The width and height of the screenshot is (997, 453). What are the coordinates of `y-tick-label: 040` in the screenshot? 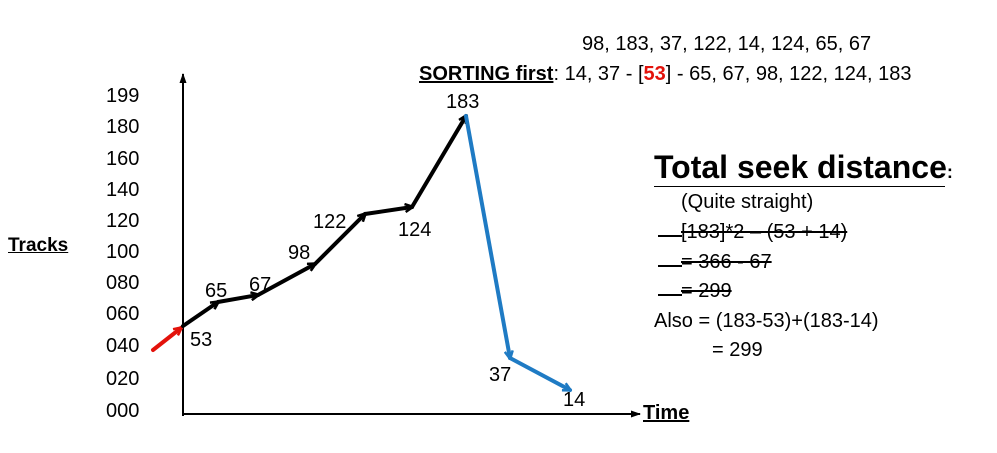 It's located at (123, 346).